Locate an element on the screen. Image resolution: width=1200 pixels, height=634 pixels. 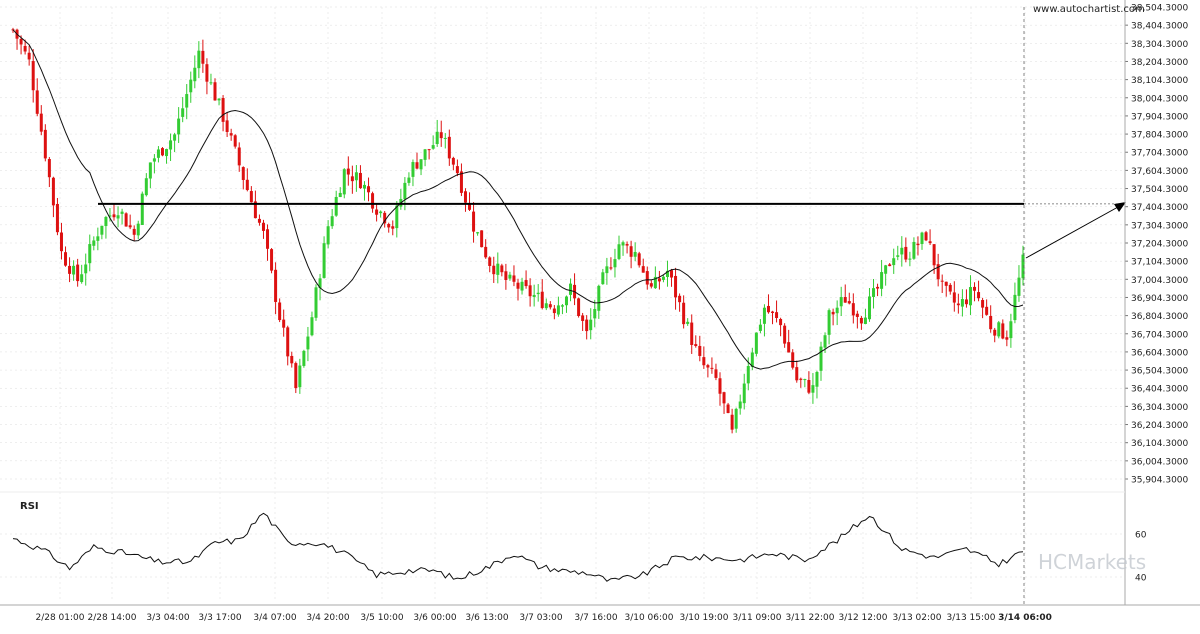
x-tick-label: 3/4 07:00 is located at coordinates (275, 618).